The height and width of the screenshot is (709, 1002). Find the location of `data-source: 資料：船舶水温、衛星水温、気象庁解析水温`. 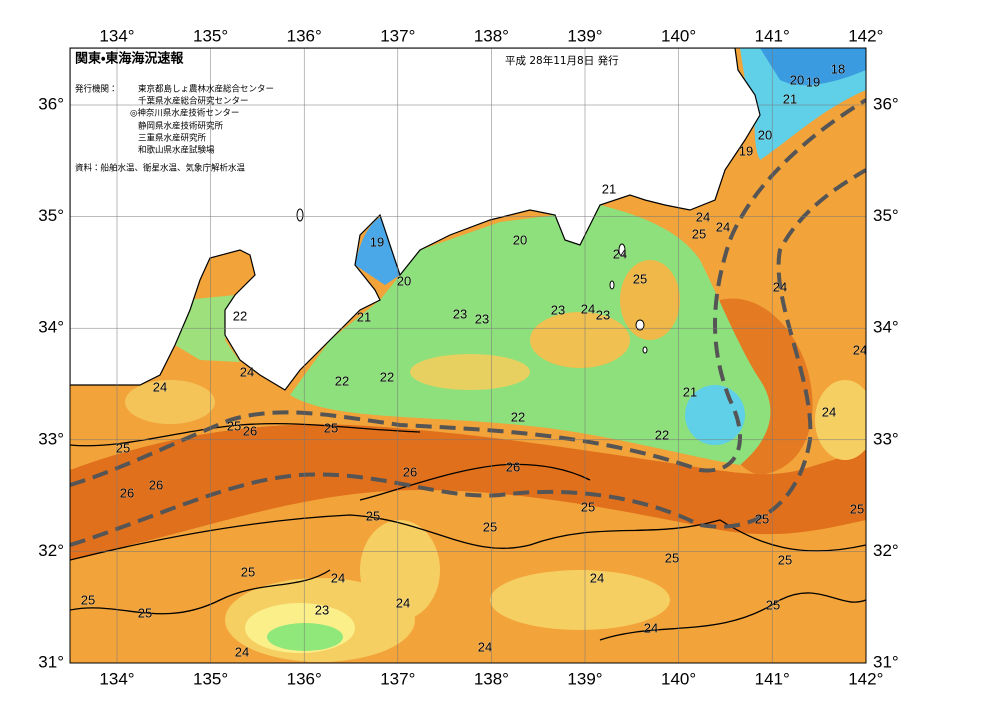

data-source: 資料：船舶水温、衛星水温、気象庁解析水温 is located at coordinates (160, 168).